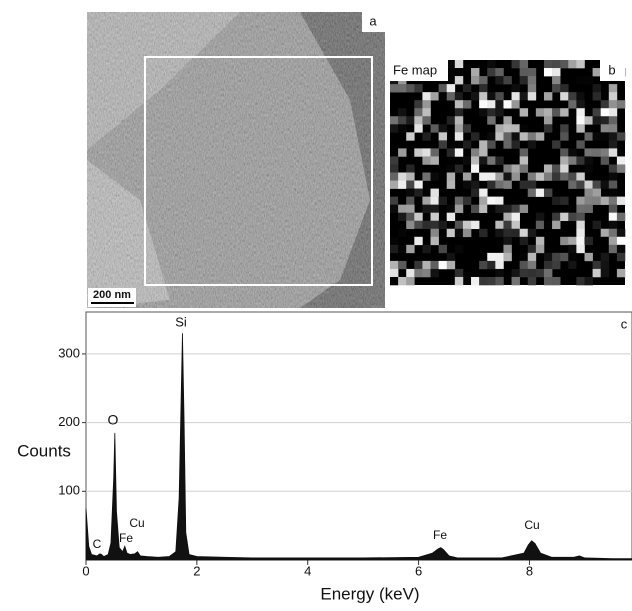  What do you see at coordinates (529, 570) in the screenshot?
I see `x-tick-label: 8` at bounding box center [529, 570].